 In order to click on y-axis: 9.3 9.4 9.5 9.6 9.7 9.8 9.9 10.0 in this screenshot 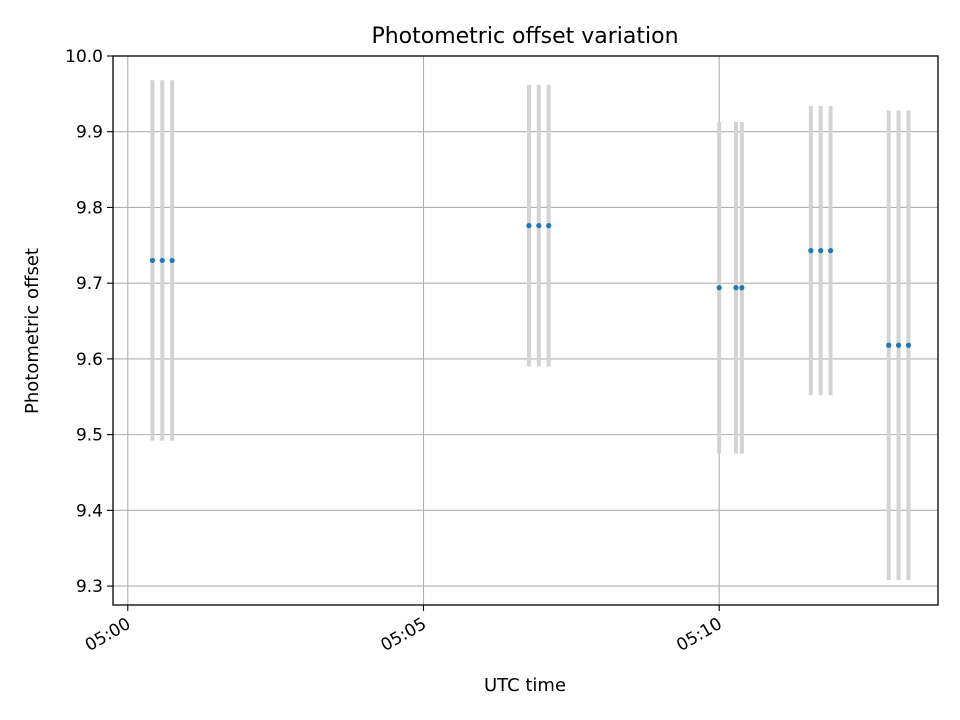, I will do `click(89, 322)`.